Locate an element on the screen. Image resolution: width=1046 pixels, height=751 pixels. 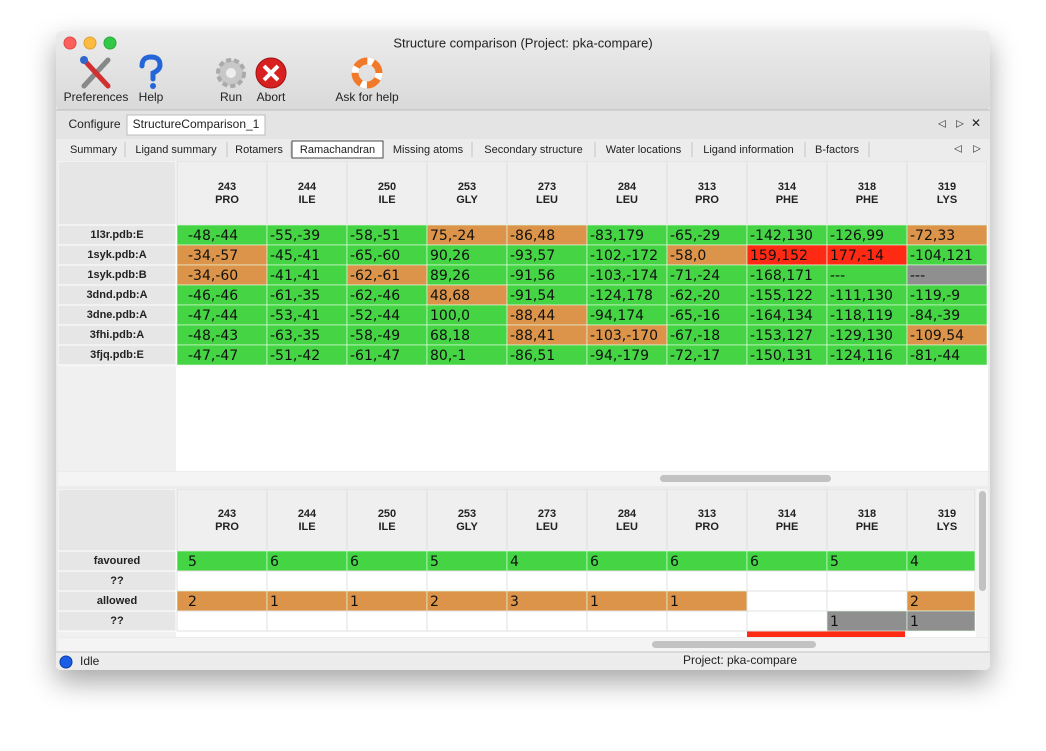
top-hscroll is located at coordinates (523, 479).